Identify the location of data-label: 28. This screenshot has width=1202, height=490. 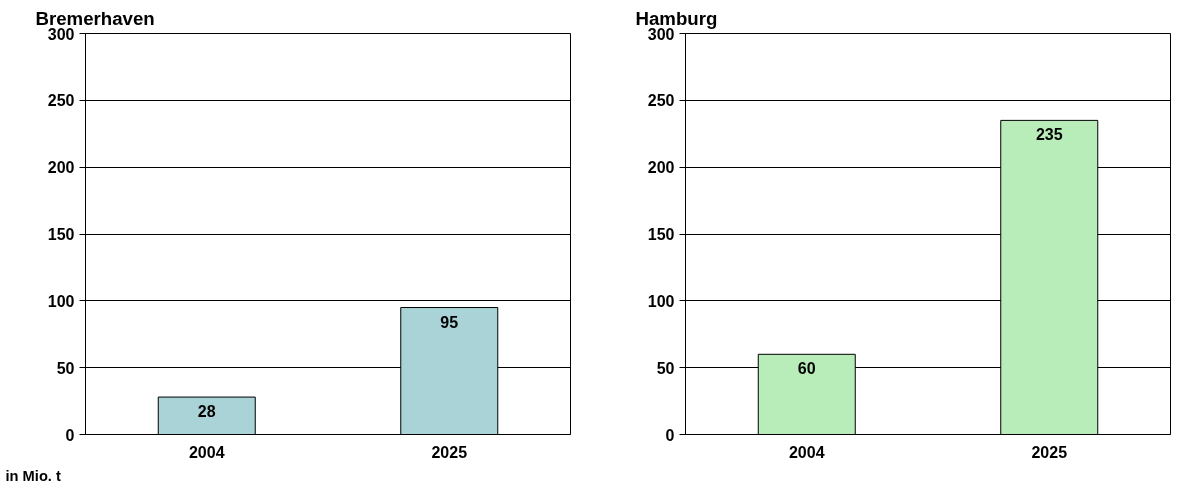
(206, 412).